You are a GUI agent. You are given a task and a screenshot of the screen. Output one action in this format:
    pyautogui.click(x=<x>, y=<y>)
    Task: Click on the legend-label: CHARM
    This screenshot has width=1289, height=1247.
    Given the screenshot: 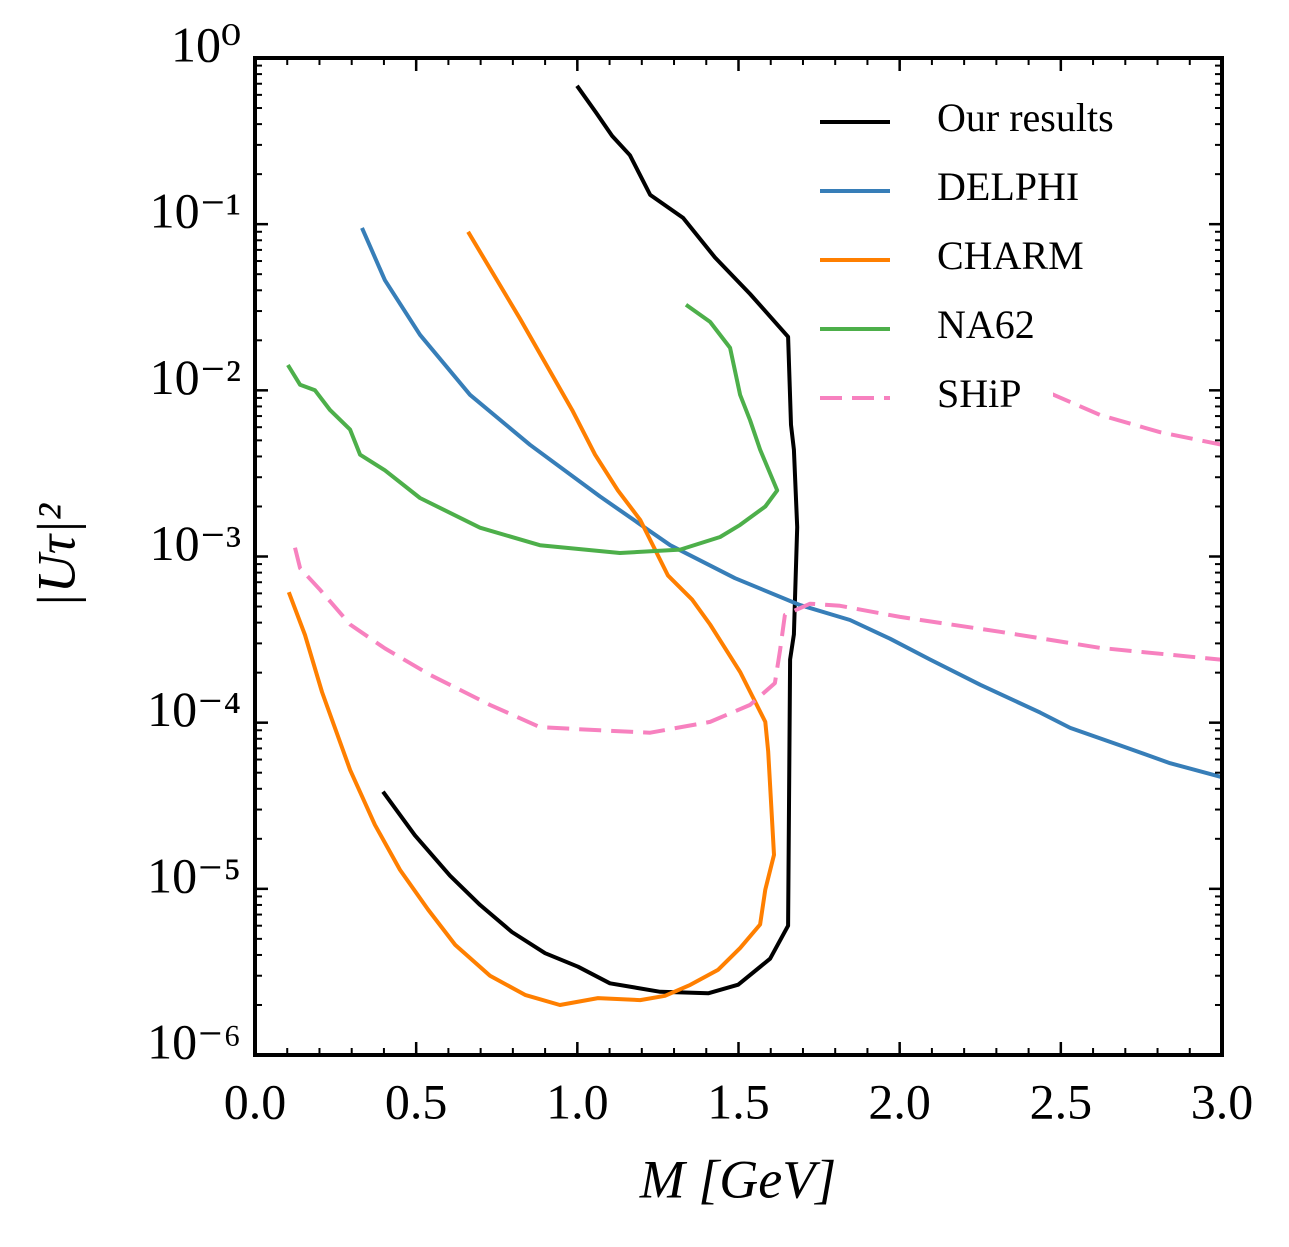 What is the action you would take?
    pyautogui.click(x=1010, y=255)
    